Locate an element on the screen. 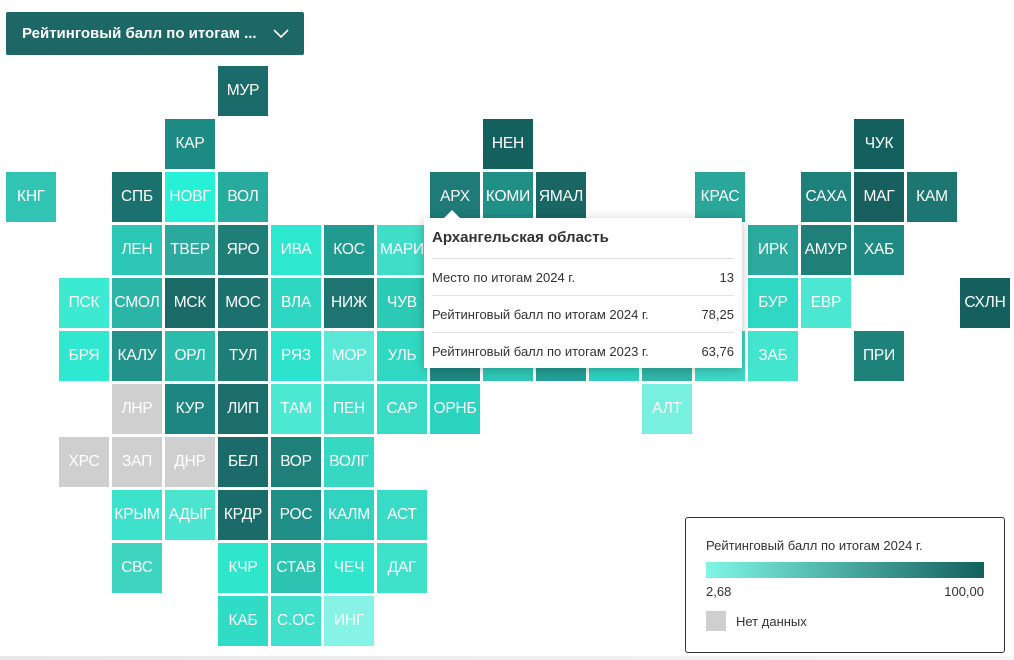 The image size is (1014, 660). region-tile-хаб: ХАБ is located at coordinates (879, 250).